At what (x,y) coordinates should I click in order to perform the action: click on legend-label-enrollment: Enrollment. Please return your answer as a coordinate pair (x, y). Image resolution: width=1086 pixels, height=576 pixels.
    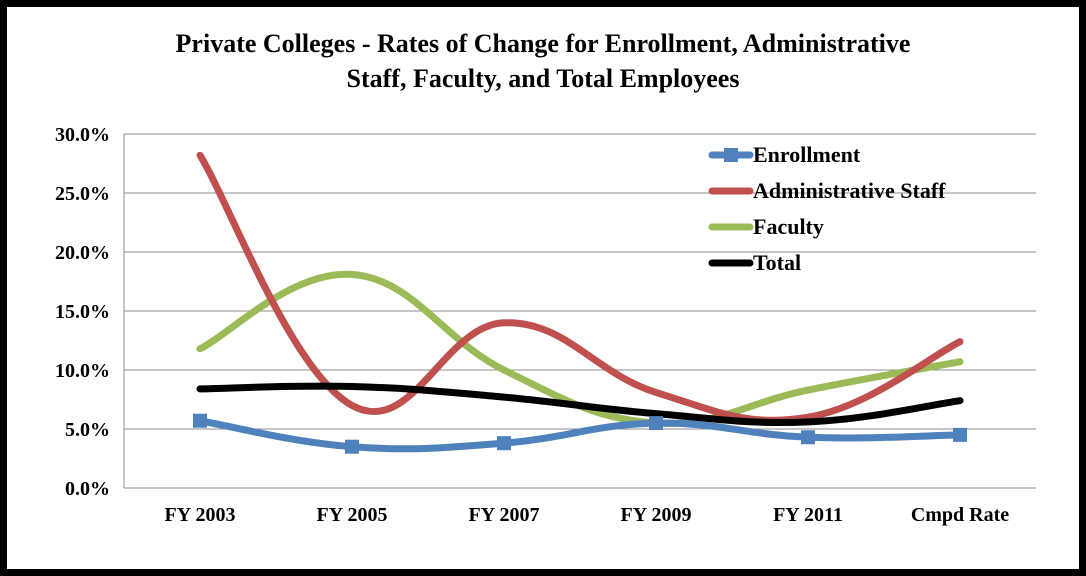
    Looking at the image, I should click on (807, 154).